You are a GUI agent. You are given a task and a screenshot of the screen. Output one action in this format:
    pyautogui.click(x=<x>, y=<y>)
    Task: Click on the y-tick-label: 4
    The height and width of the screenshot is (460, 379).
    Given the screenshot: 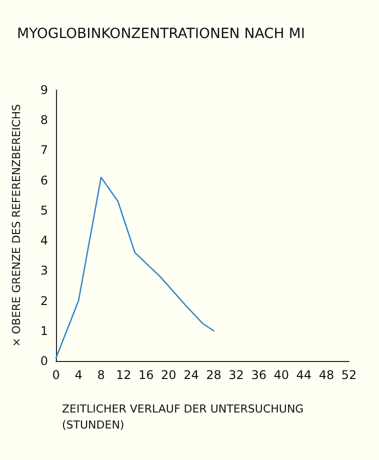 What is the action you would take?
    pyautogui.click(x=44, y=241)
    